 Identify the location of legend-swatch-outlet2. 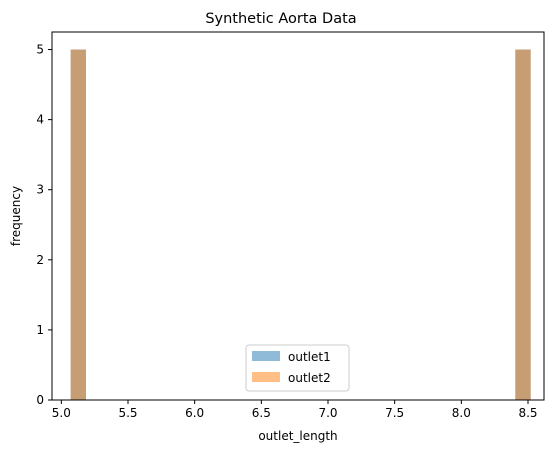
(266, 377).